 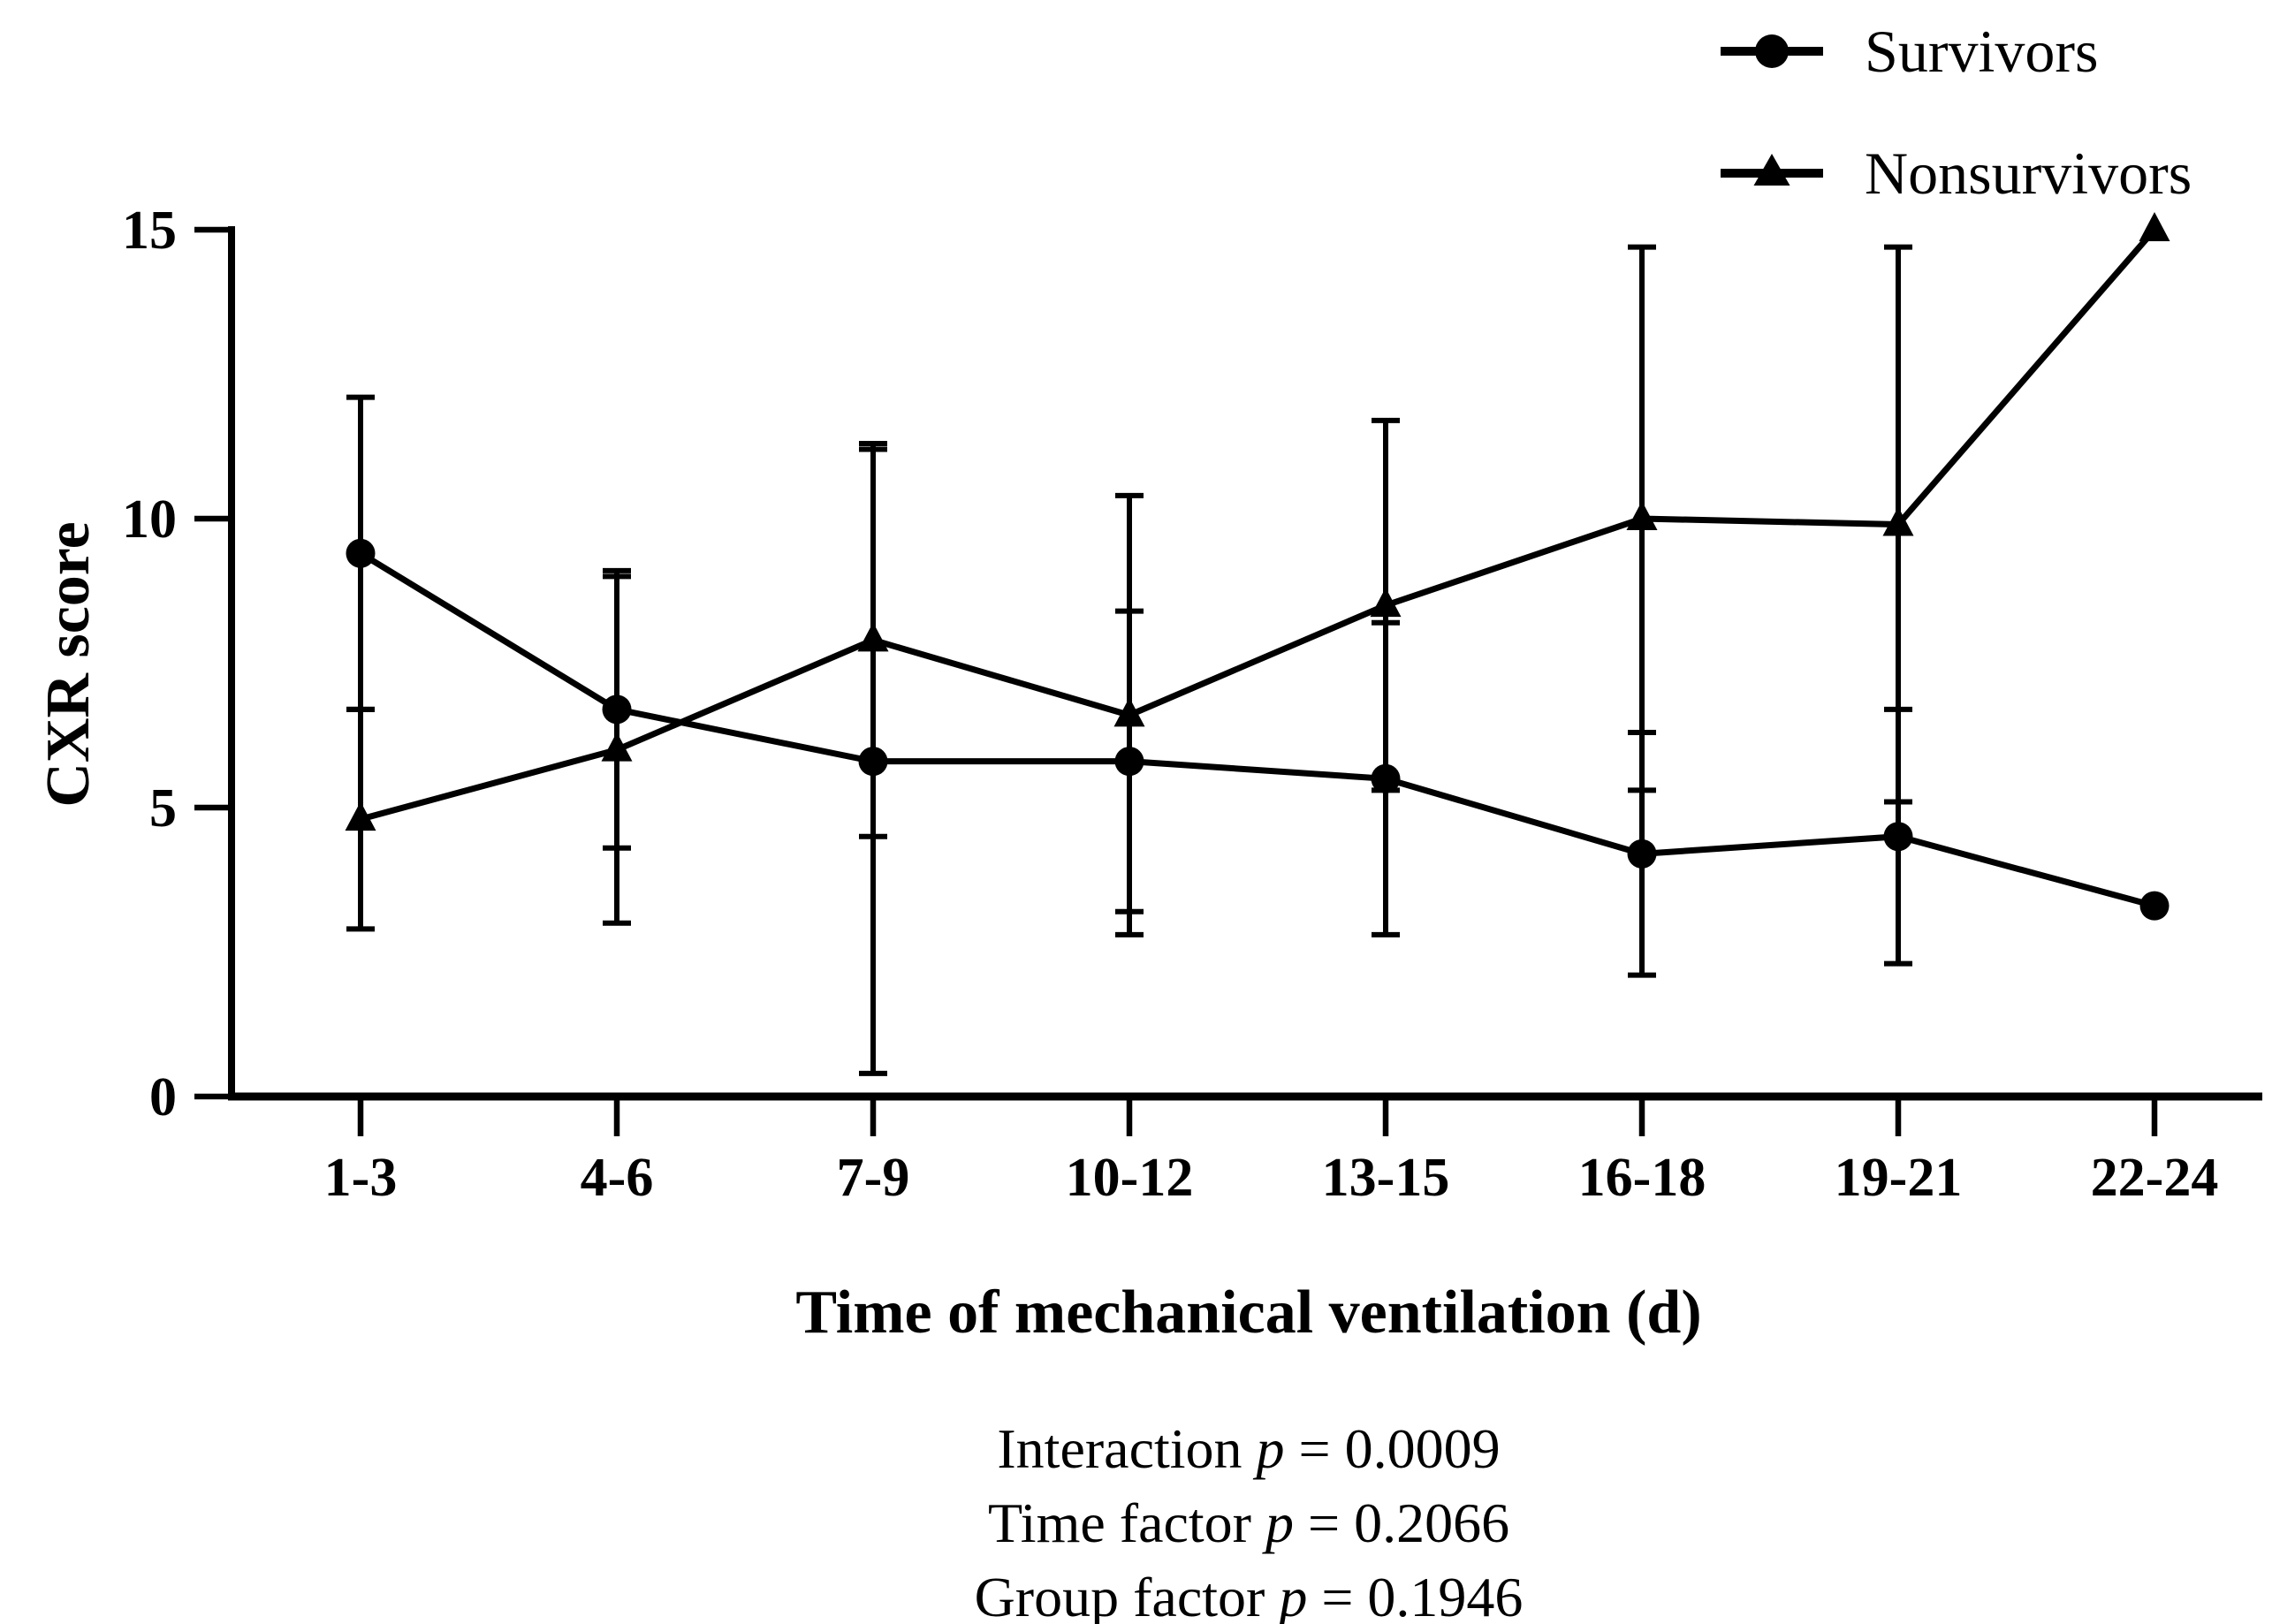 I want to click on annotation-label: Time factor, so click(x=1119, y=1522).